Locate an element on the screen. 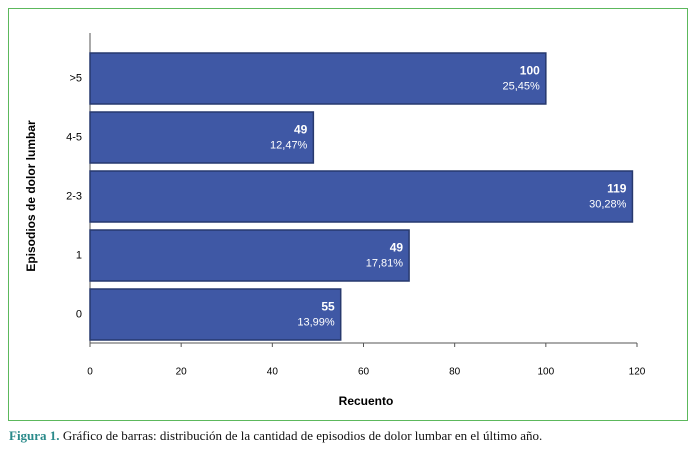  percent-label: 13,99% is located at coordinates (316, 322).